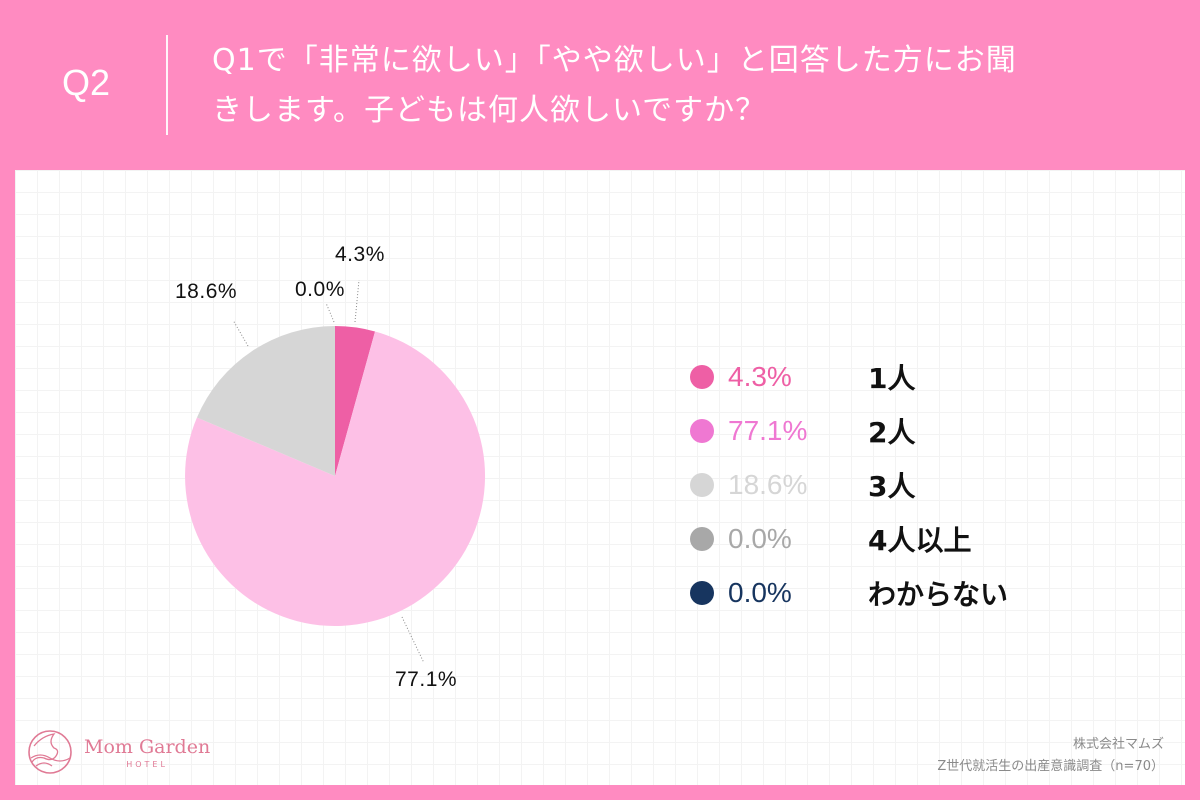 The height and width of the screenshot is (800, 1200). What do you see at coordinates (892, 378) in the screenshot?
I see `legend-label: 1人` at bounding box center [892, 378].